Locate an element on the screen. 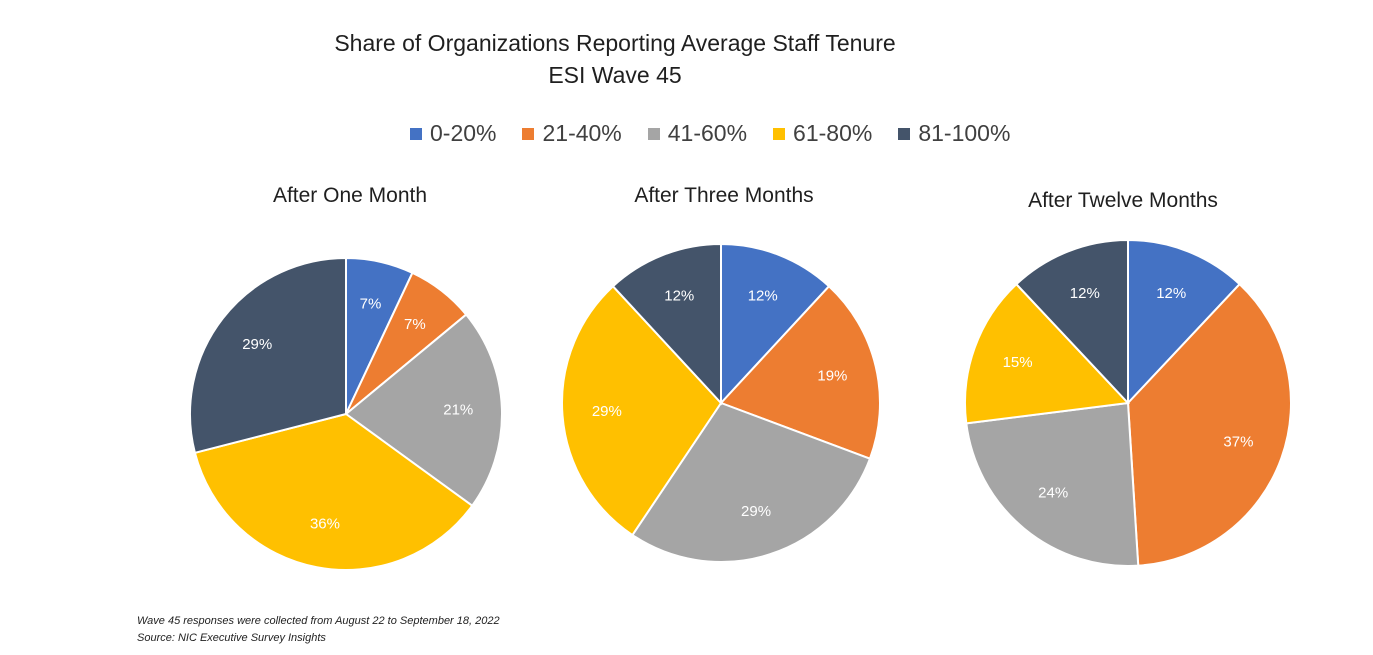 Image resolution: width=1373 pixels, height=655 pixels. slice-label: 19% is located at coordinates (832, 376).